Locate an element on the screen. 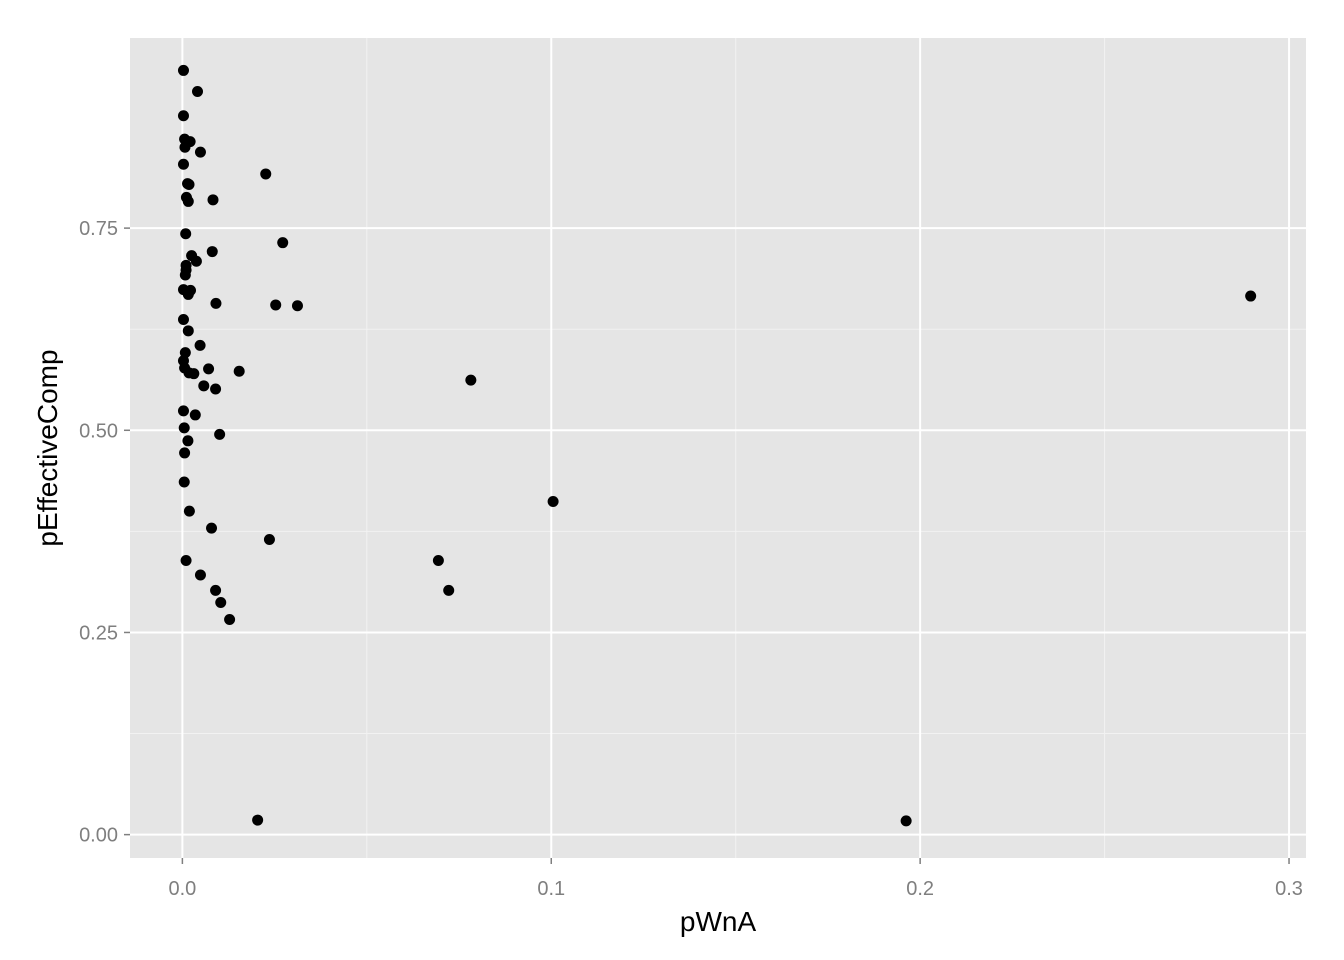 The image size is (1344, 960). x-tick-label: 0.3 is located at coordinates (1289, 889).